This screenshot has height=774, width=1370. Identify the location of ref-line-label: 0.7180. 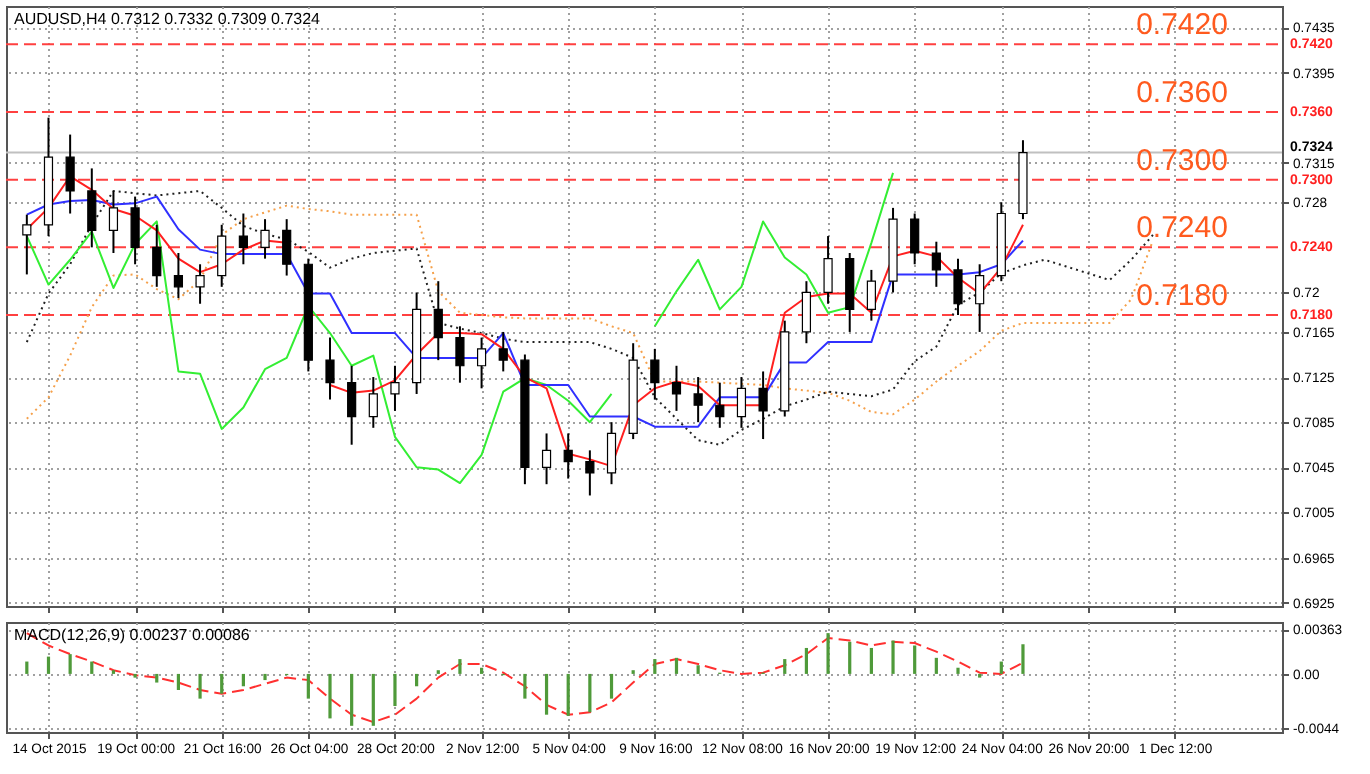
(1182, 296).